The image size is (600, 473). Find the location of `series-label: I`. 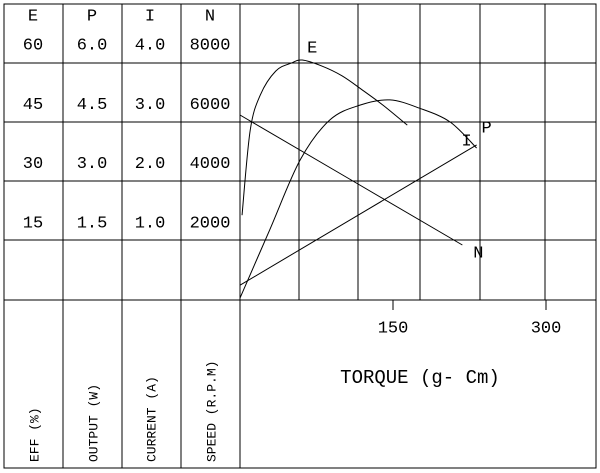

series-label: I is located at coordinates (467, 141).